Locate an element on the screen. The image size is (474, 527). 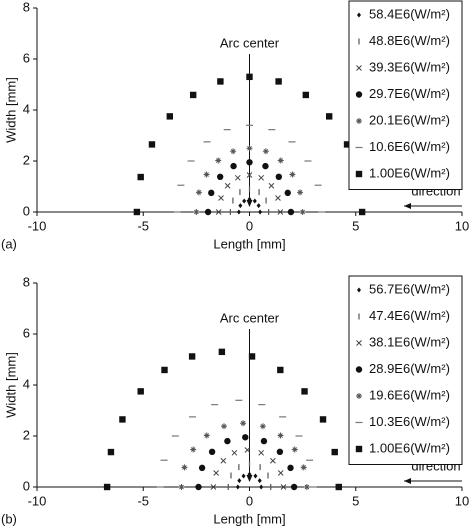
legend-box is located at coordinates (405, 370).